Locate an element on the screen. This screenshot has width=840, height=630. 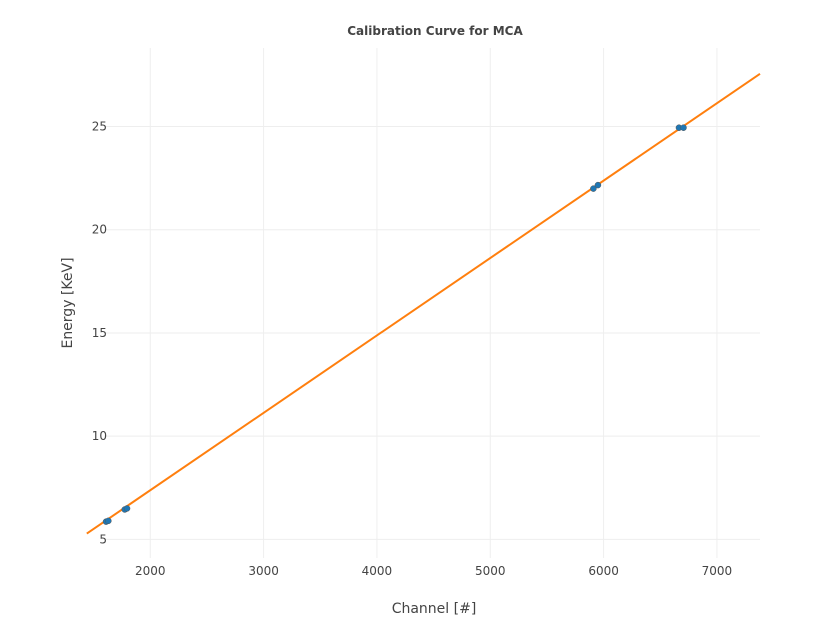
y-tick-labels: 5 10 15 20 25 is located at coordinates (99, 332).